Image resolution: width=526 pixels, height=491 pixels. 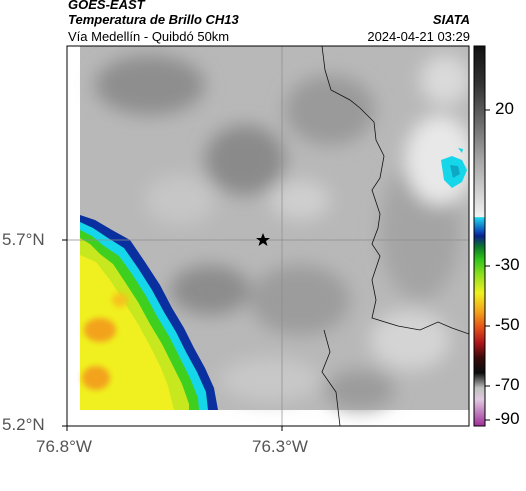 I want to click on timestamp: 2024-04-21 03:29, so click(x=418, y=36).